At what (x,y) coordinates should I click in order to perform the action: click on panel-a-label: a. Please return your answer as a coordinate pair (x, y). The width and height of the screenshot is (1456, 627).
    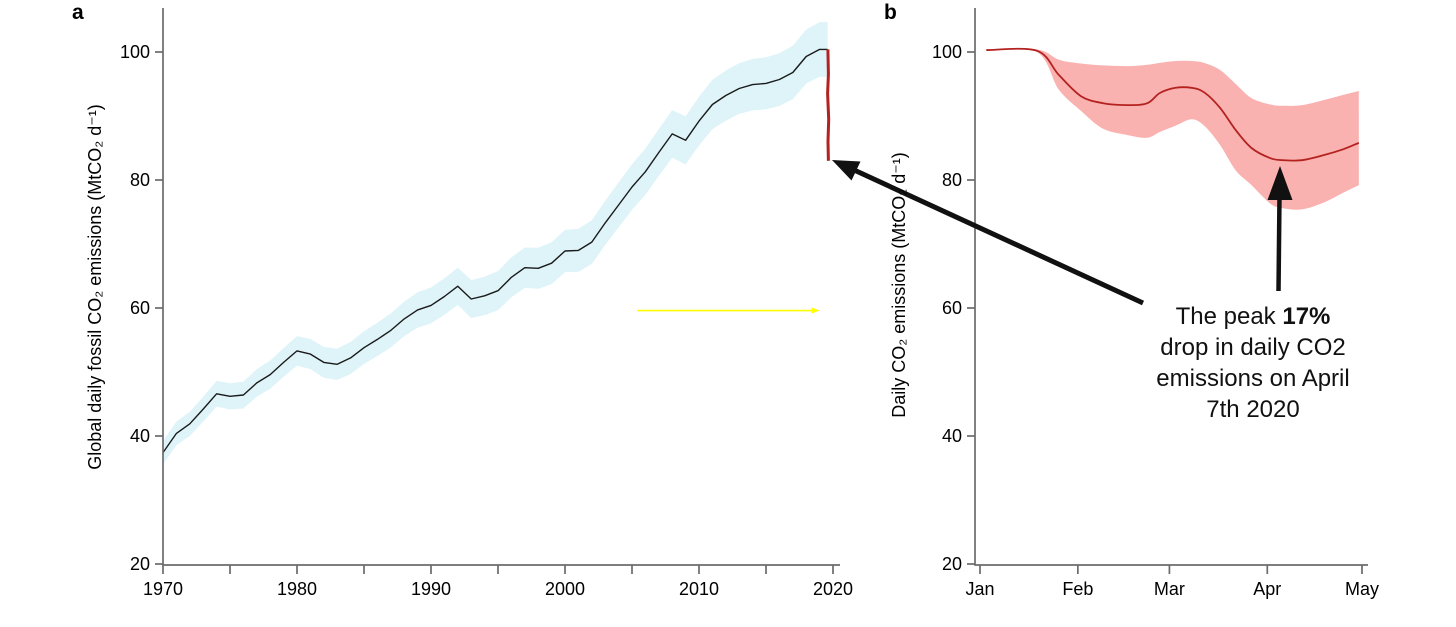
    Looking at the image, I should click on (78, 12).